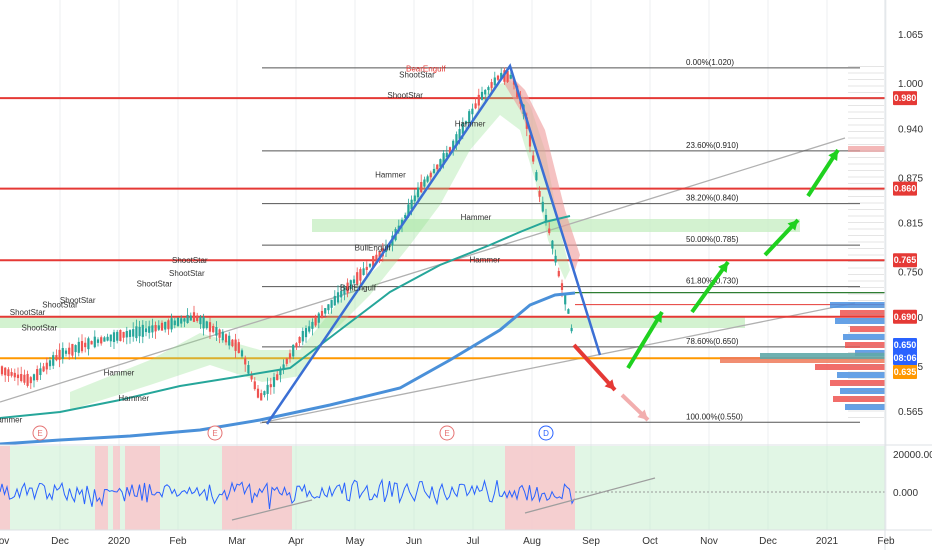  Describe the element at coordinates (532, 541) in the screenshot. I see `x-tick-label: Aug` at that location.